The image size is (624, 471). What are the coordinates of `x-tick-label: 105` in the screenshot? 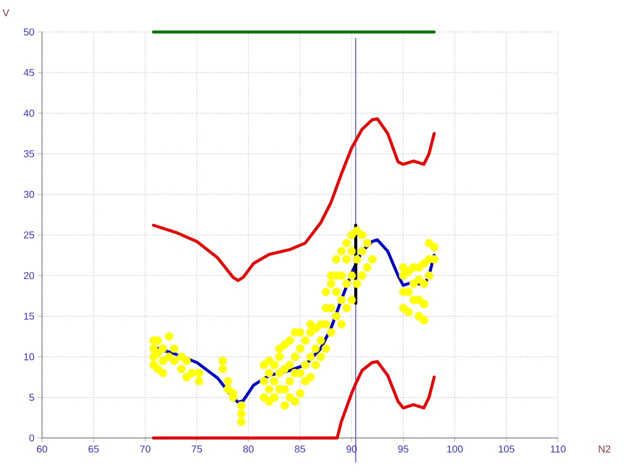 It's located at (506, 449).